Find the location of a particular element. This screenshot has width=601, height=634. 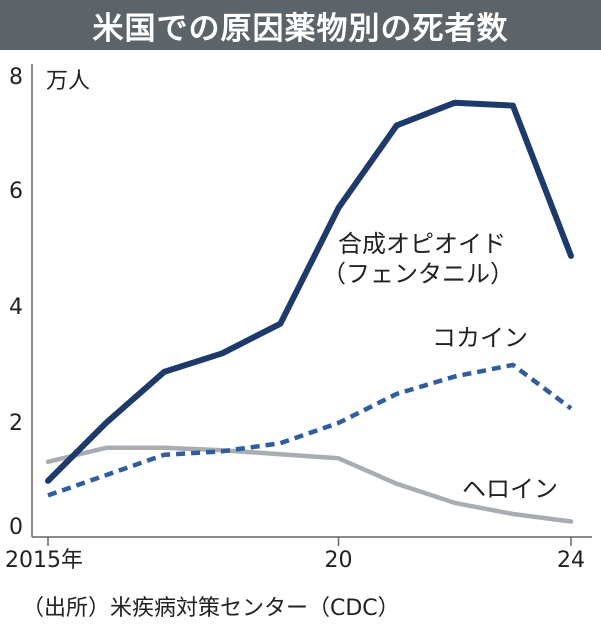

y-tick-label-4: 8 is located at coordinates (16, 77).